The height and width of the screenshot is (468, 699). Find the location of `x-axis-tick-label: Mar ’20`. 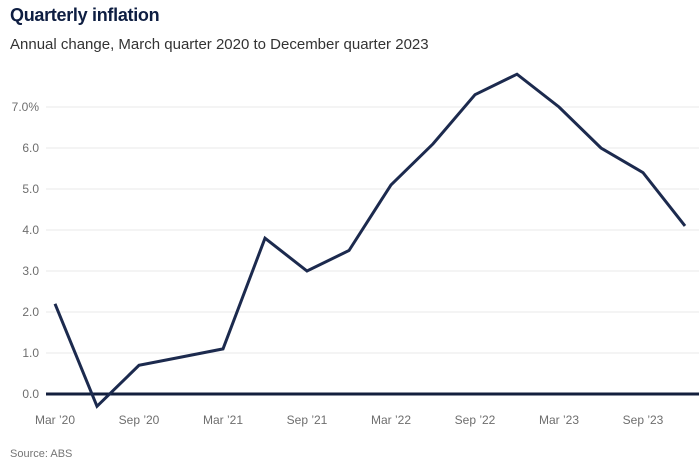

x-axis-tick-label: Mar ’20 is located at coordinates (55, 420).